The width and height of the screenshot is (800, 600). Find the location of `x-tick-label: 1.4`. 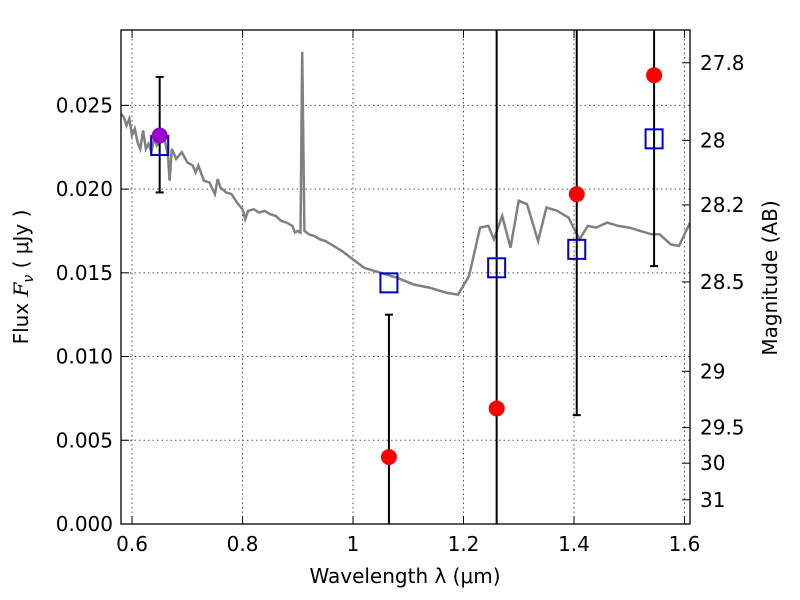

x-tick-label: 1.4 is located at coordinates (574, 544).